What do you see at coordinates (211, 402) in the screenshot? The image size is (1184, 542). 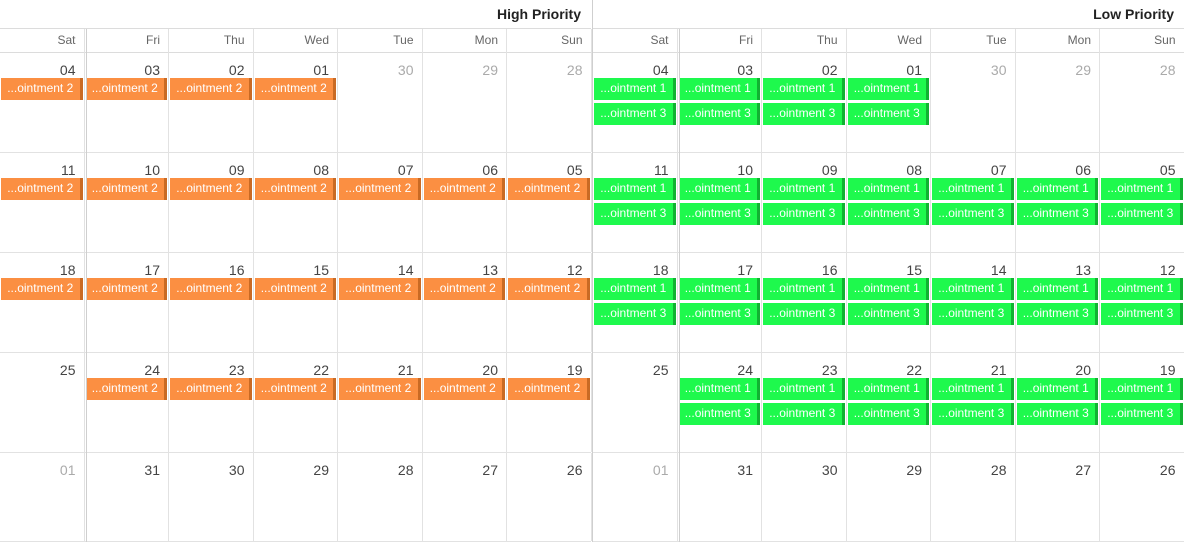 I see `day-cell: 23 ...ointment 2` at bounding box center [211, 402].